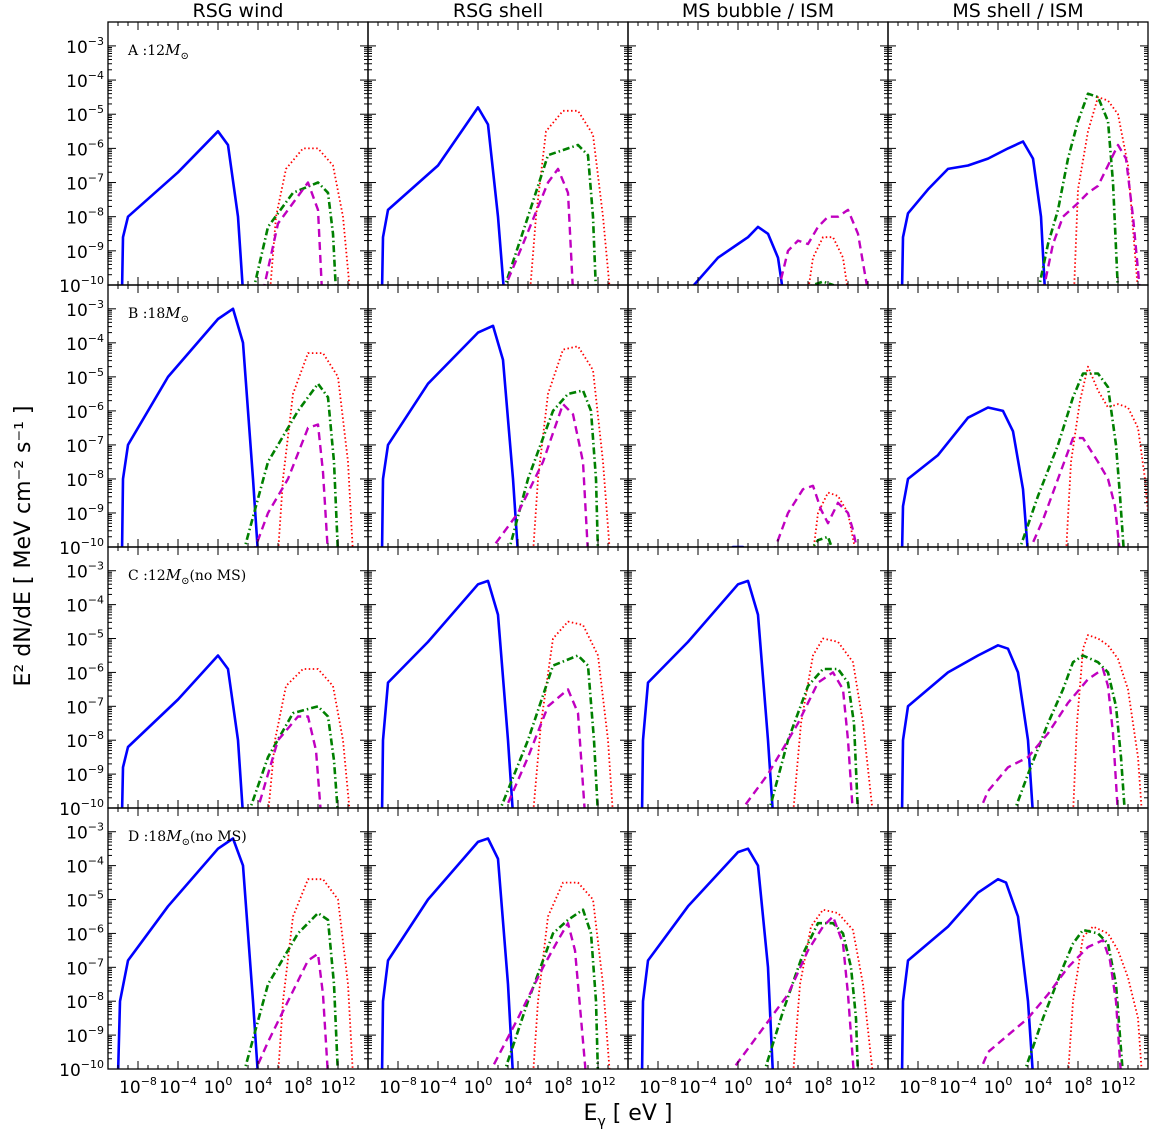 This screenshot has height=1136, width=1149. Describe the element at coordinates (628, 1115) in the screenshot. I see `x-axis-label: Eγ [ eV ]` at that location.